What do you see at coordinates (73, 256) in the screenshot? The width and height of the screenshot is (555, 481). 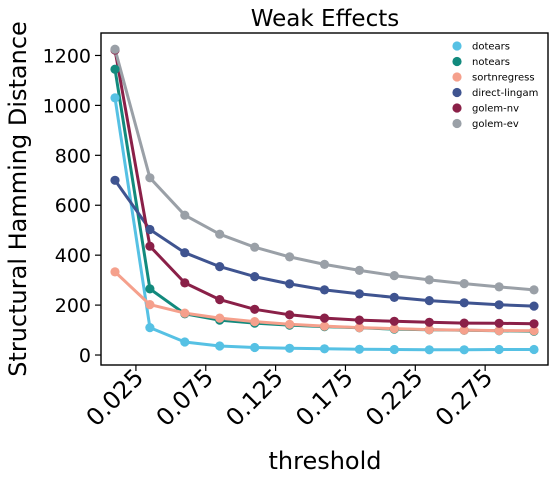 I see `y-tick-label: 400` at bounding box center [73, 256].